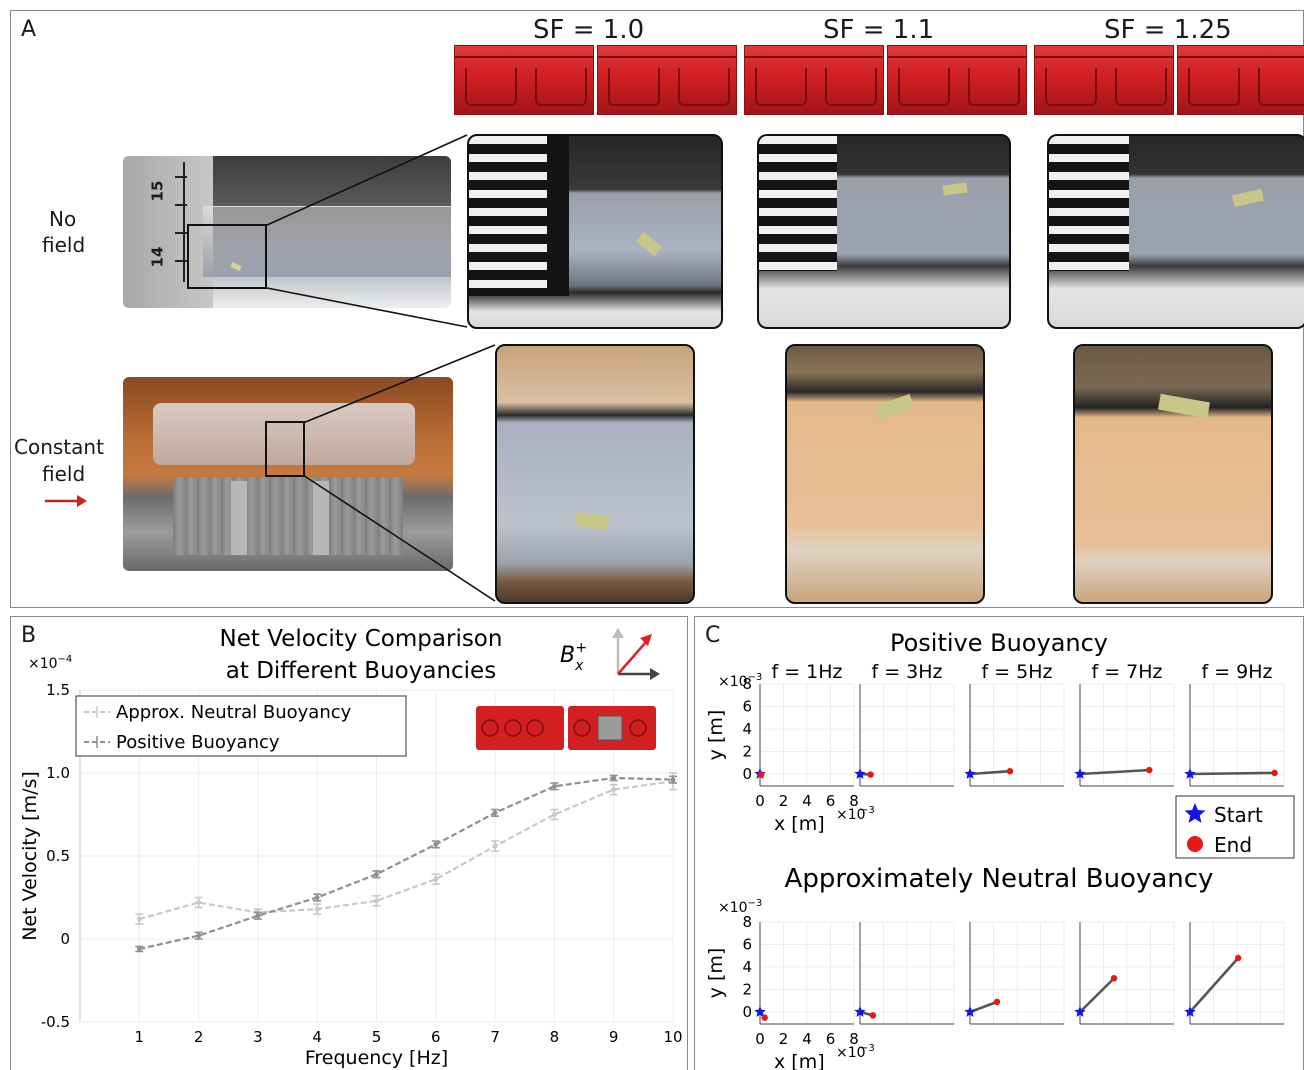 The image size is (1304, 1070). What do you see at coordinates (1238, 815) in the screenshot?
I see `legend-start-label: Start` at bounding box center [1238, 815].